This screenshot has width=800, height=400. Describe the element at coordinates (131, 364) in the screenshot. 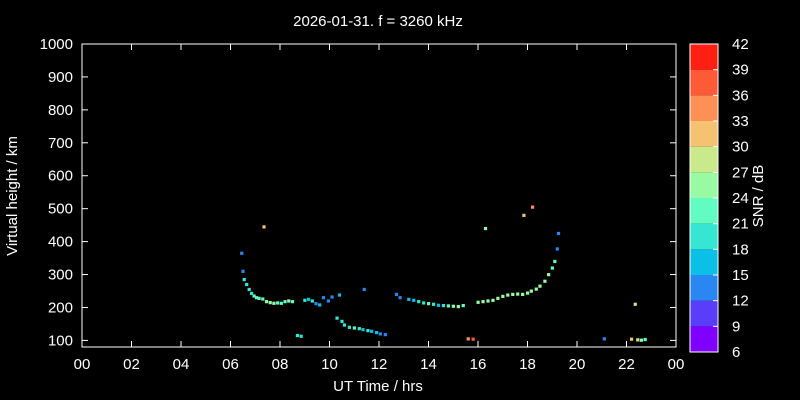

I see `x-tick-label: 02` at that location.